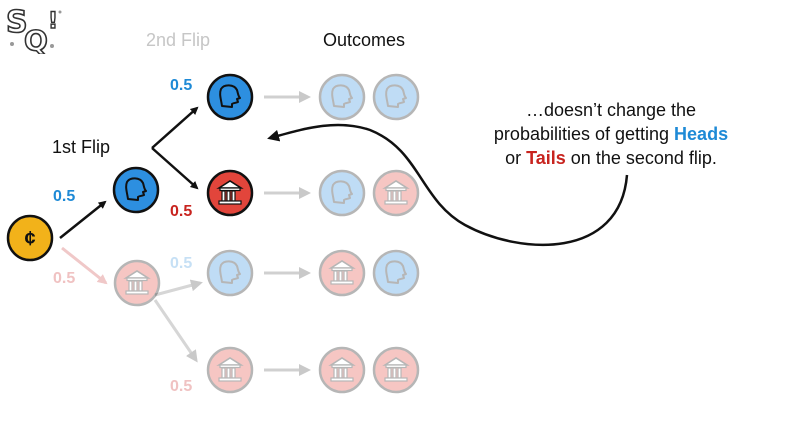 The width and height of the screenshot is (807, 446). What do you see at coordinates (64, 278) in the screenshot?
I see `prob-flip1-tails: 0.5` at bounding box center [64, 278].